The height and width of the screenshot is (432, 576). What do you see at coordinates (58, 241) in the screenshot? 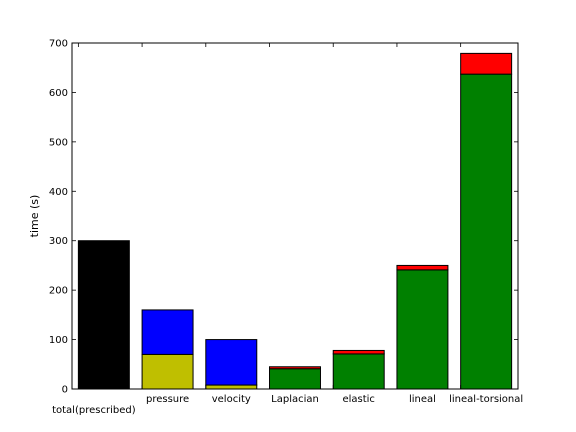
I see `y-tick-label: 300` at bounding box center [58, 241].